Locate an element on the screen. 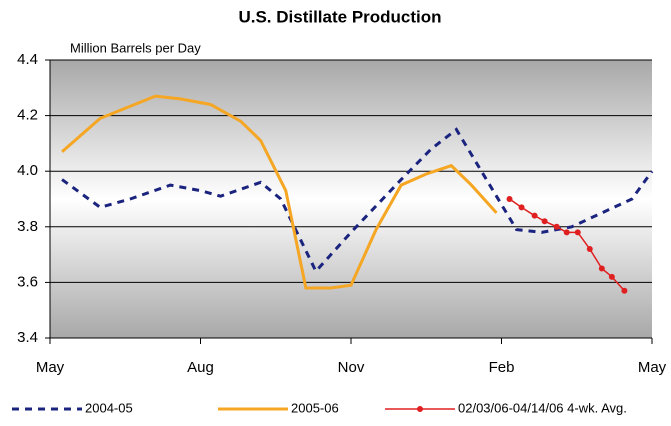 The image size is (671, 426). legend-label: 2004-05 is located at coordinates (109, 407).